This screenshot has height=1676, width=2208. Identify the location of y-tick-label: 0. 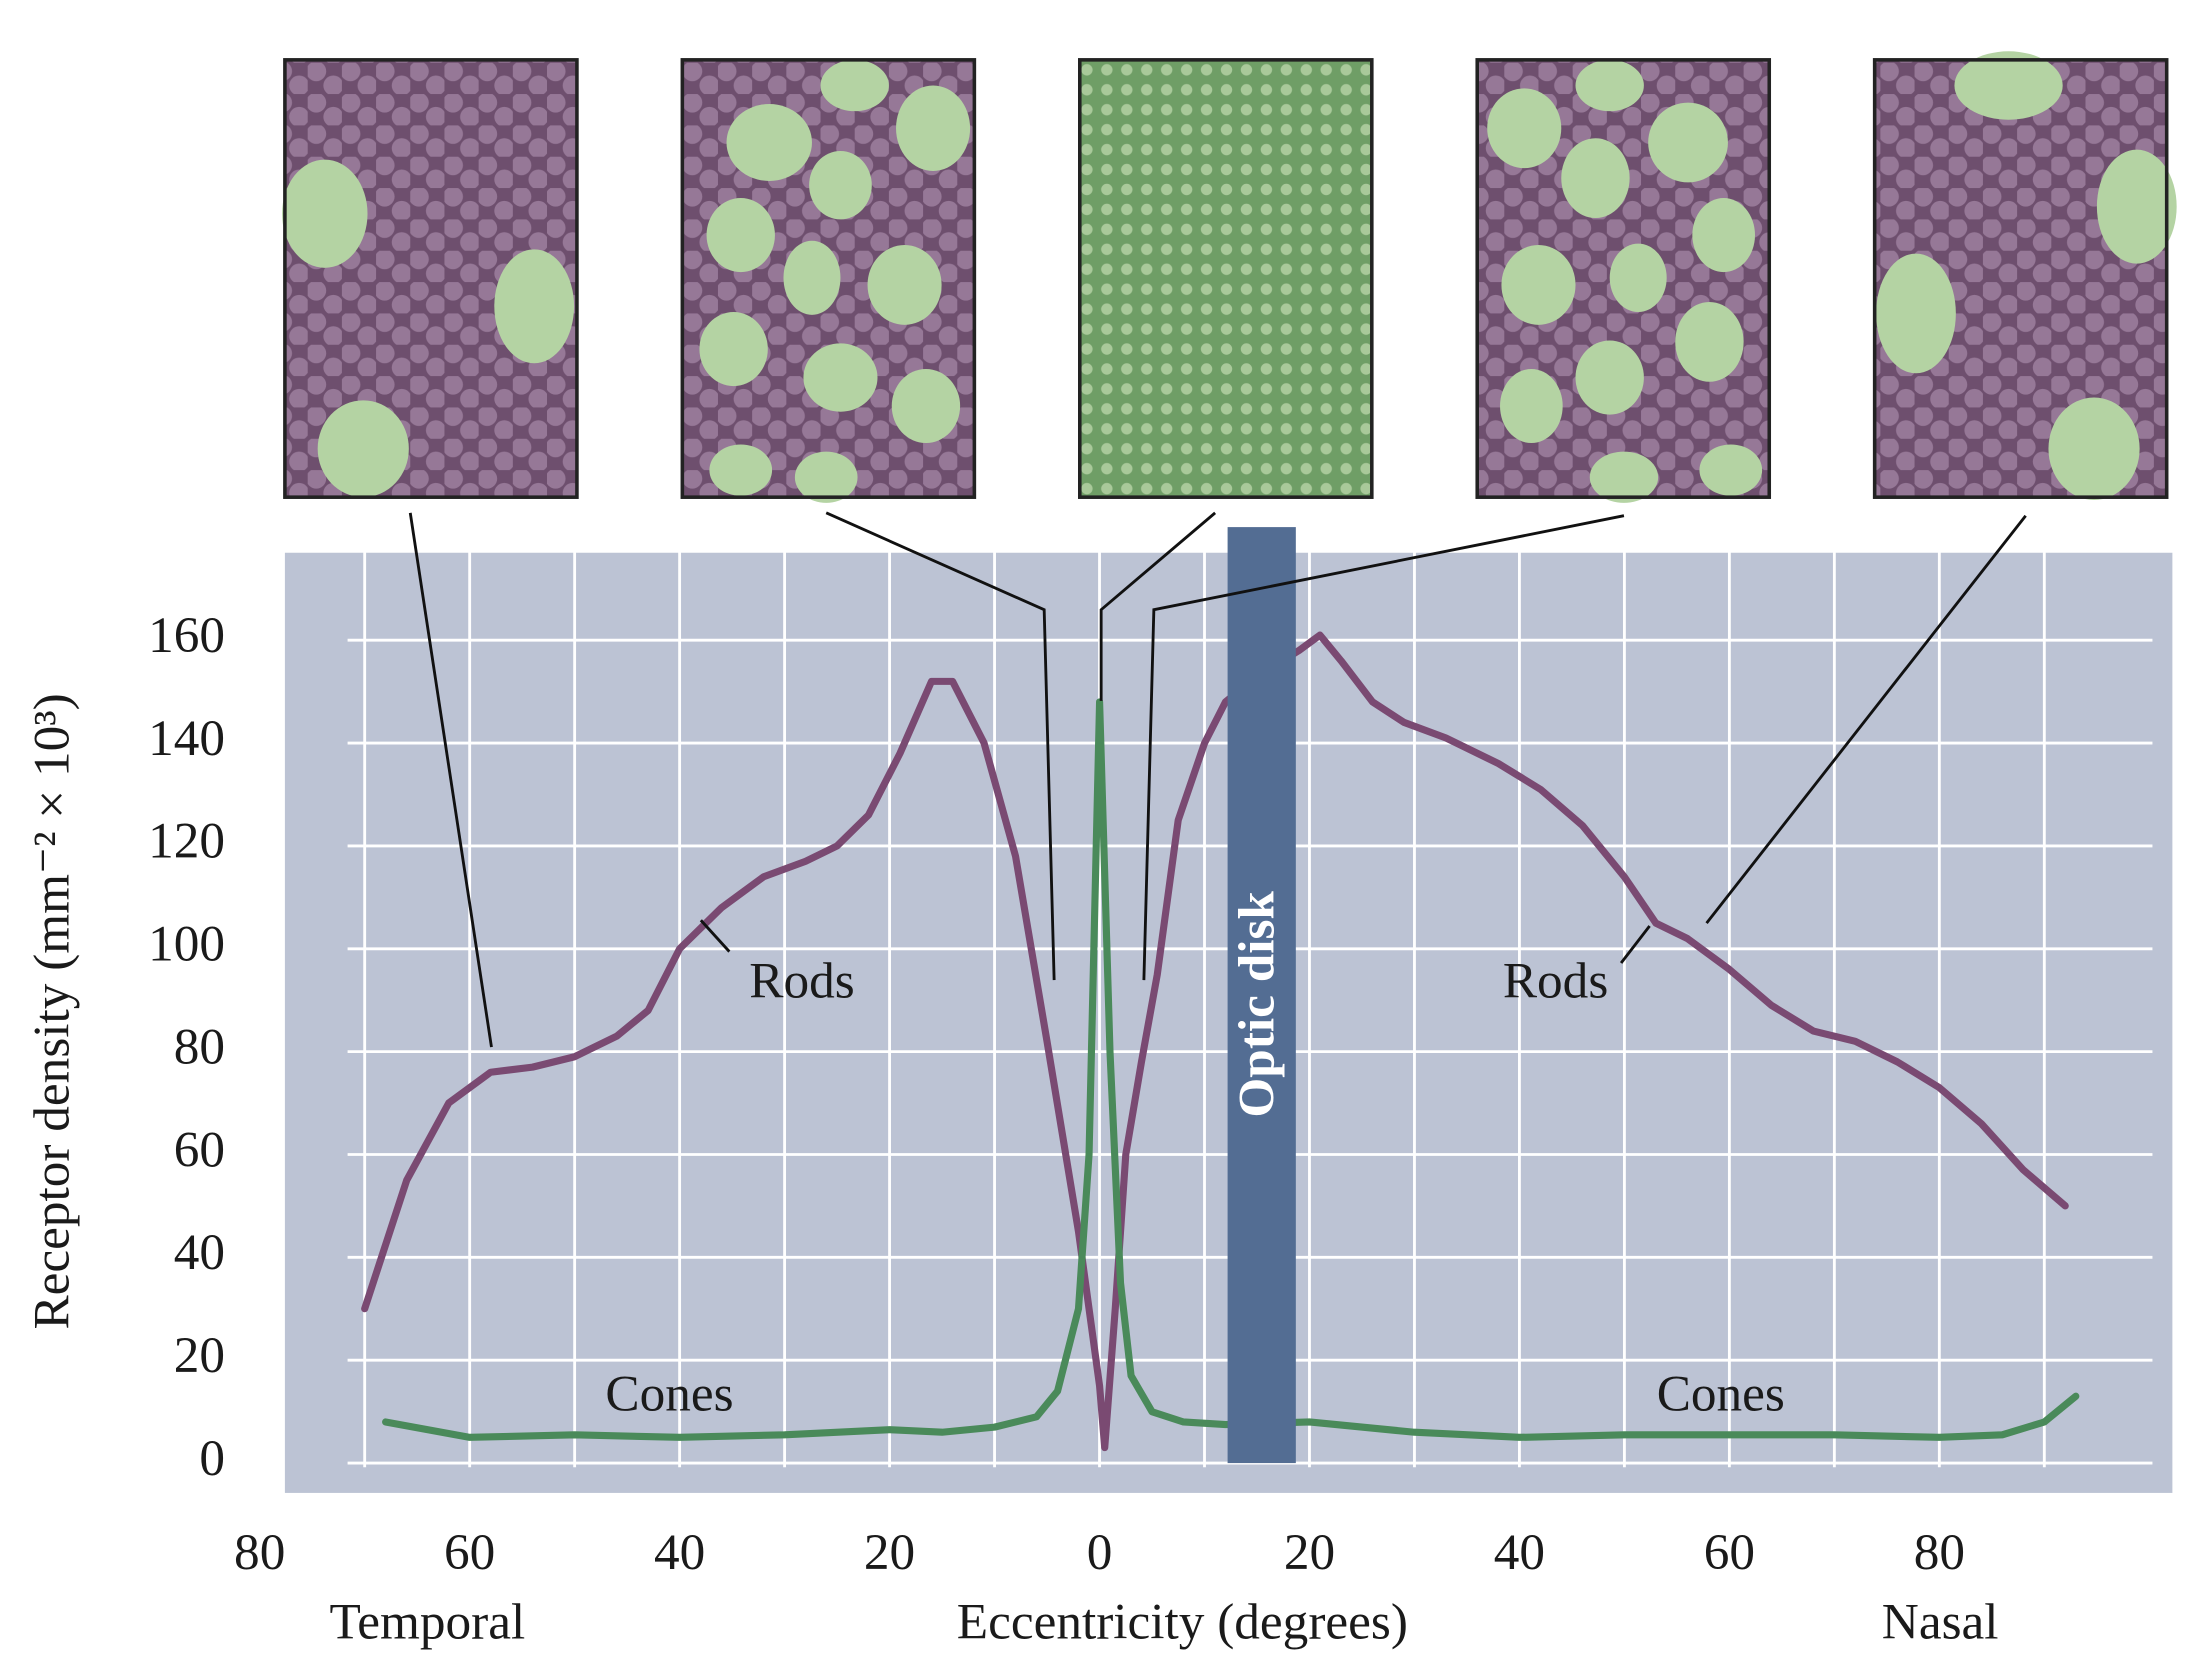
(212, 1458).